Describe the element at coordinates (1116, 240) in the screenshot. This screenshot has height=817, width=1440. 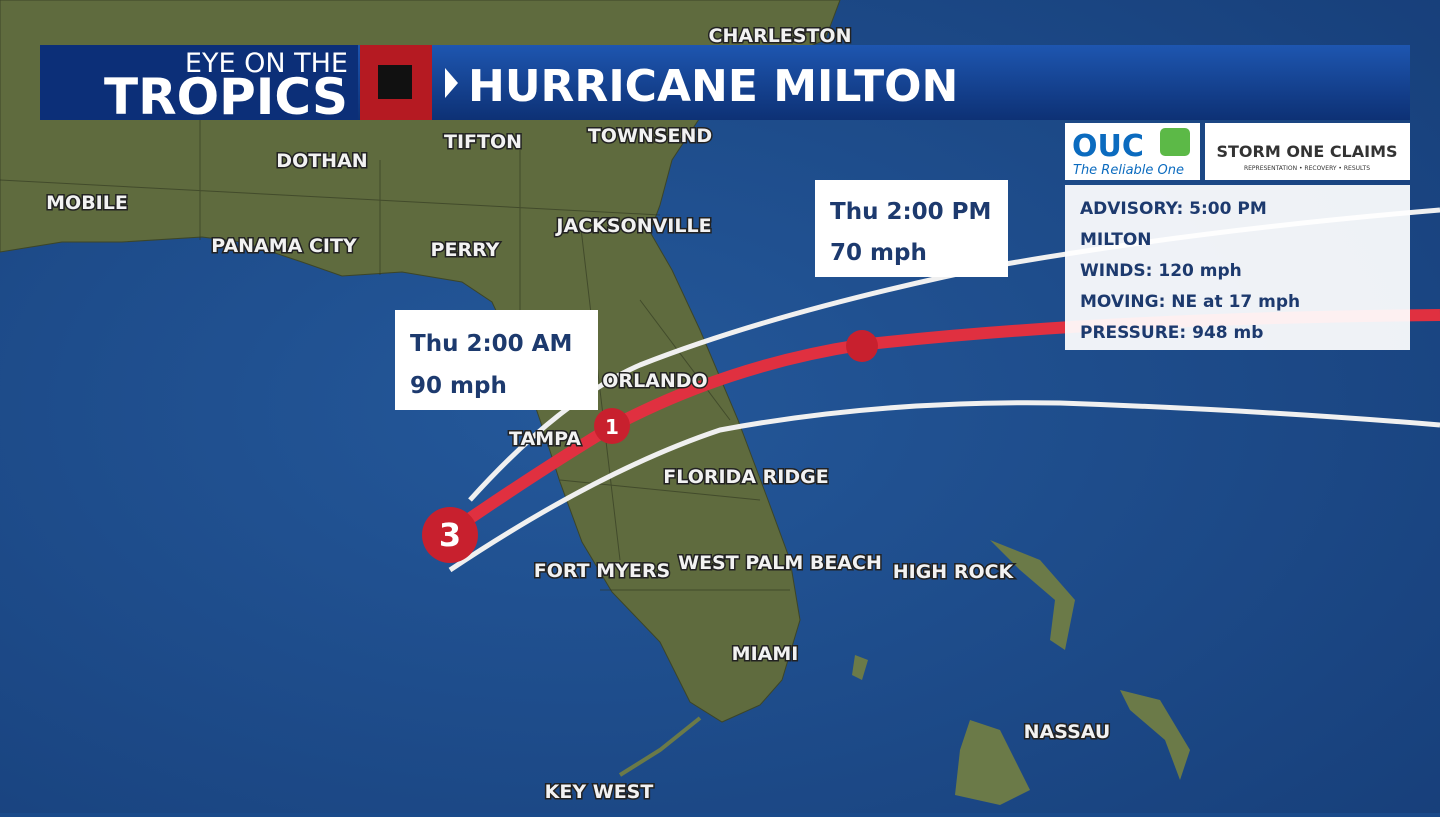
I see `storm-name: MILTON` at that location.